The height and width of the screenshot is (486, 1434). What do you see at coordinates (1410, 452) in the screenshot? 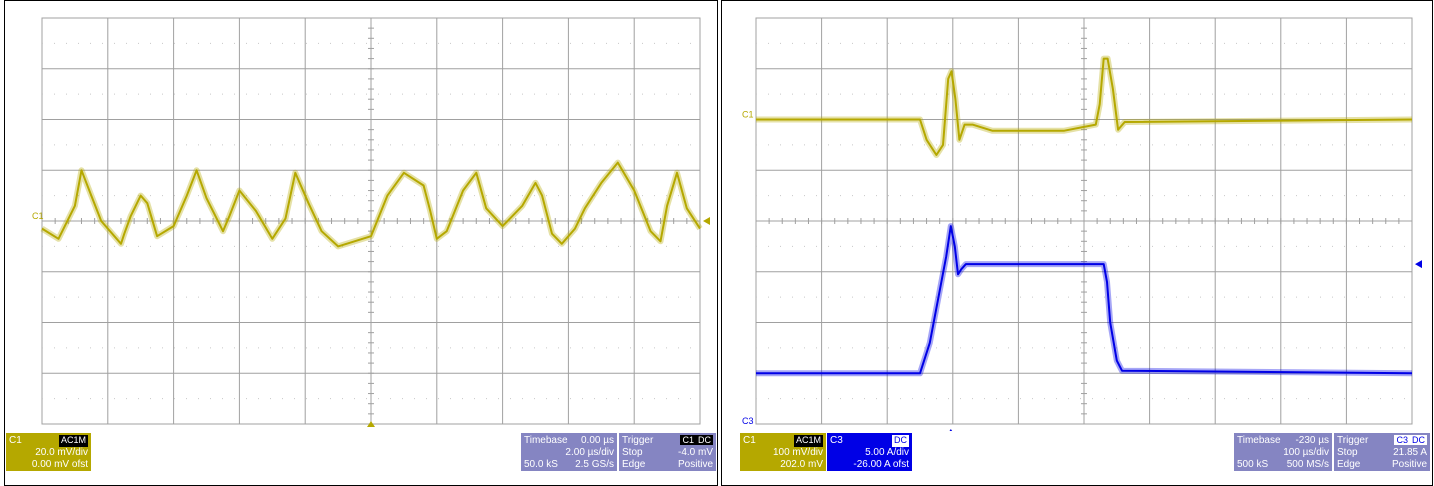
I see `trigger-level: 21.85 A` at bounding box center [1410, 452].